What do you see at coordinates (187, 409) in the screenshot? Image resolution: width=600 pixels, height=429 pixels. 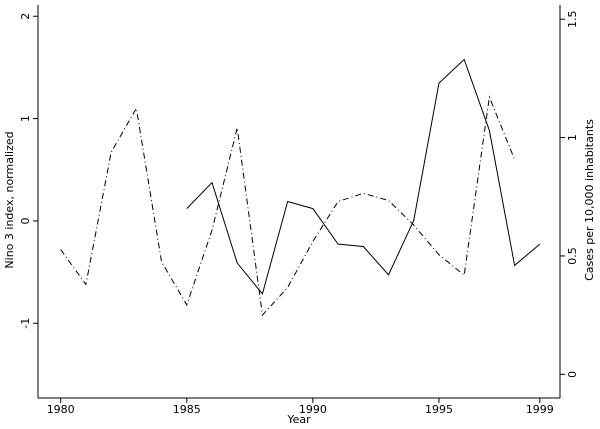 I see `x-tick-label: 1985` at bounding box center [187, 409].